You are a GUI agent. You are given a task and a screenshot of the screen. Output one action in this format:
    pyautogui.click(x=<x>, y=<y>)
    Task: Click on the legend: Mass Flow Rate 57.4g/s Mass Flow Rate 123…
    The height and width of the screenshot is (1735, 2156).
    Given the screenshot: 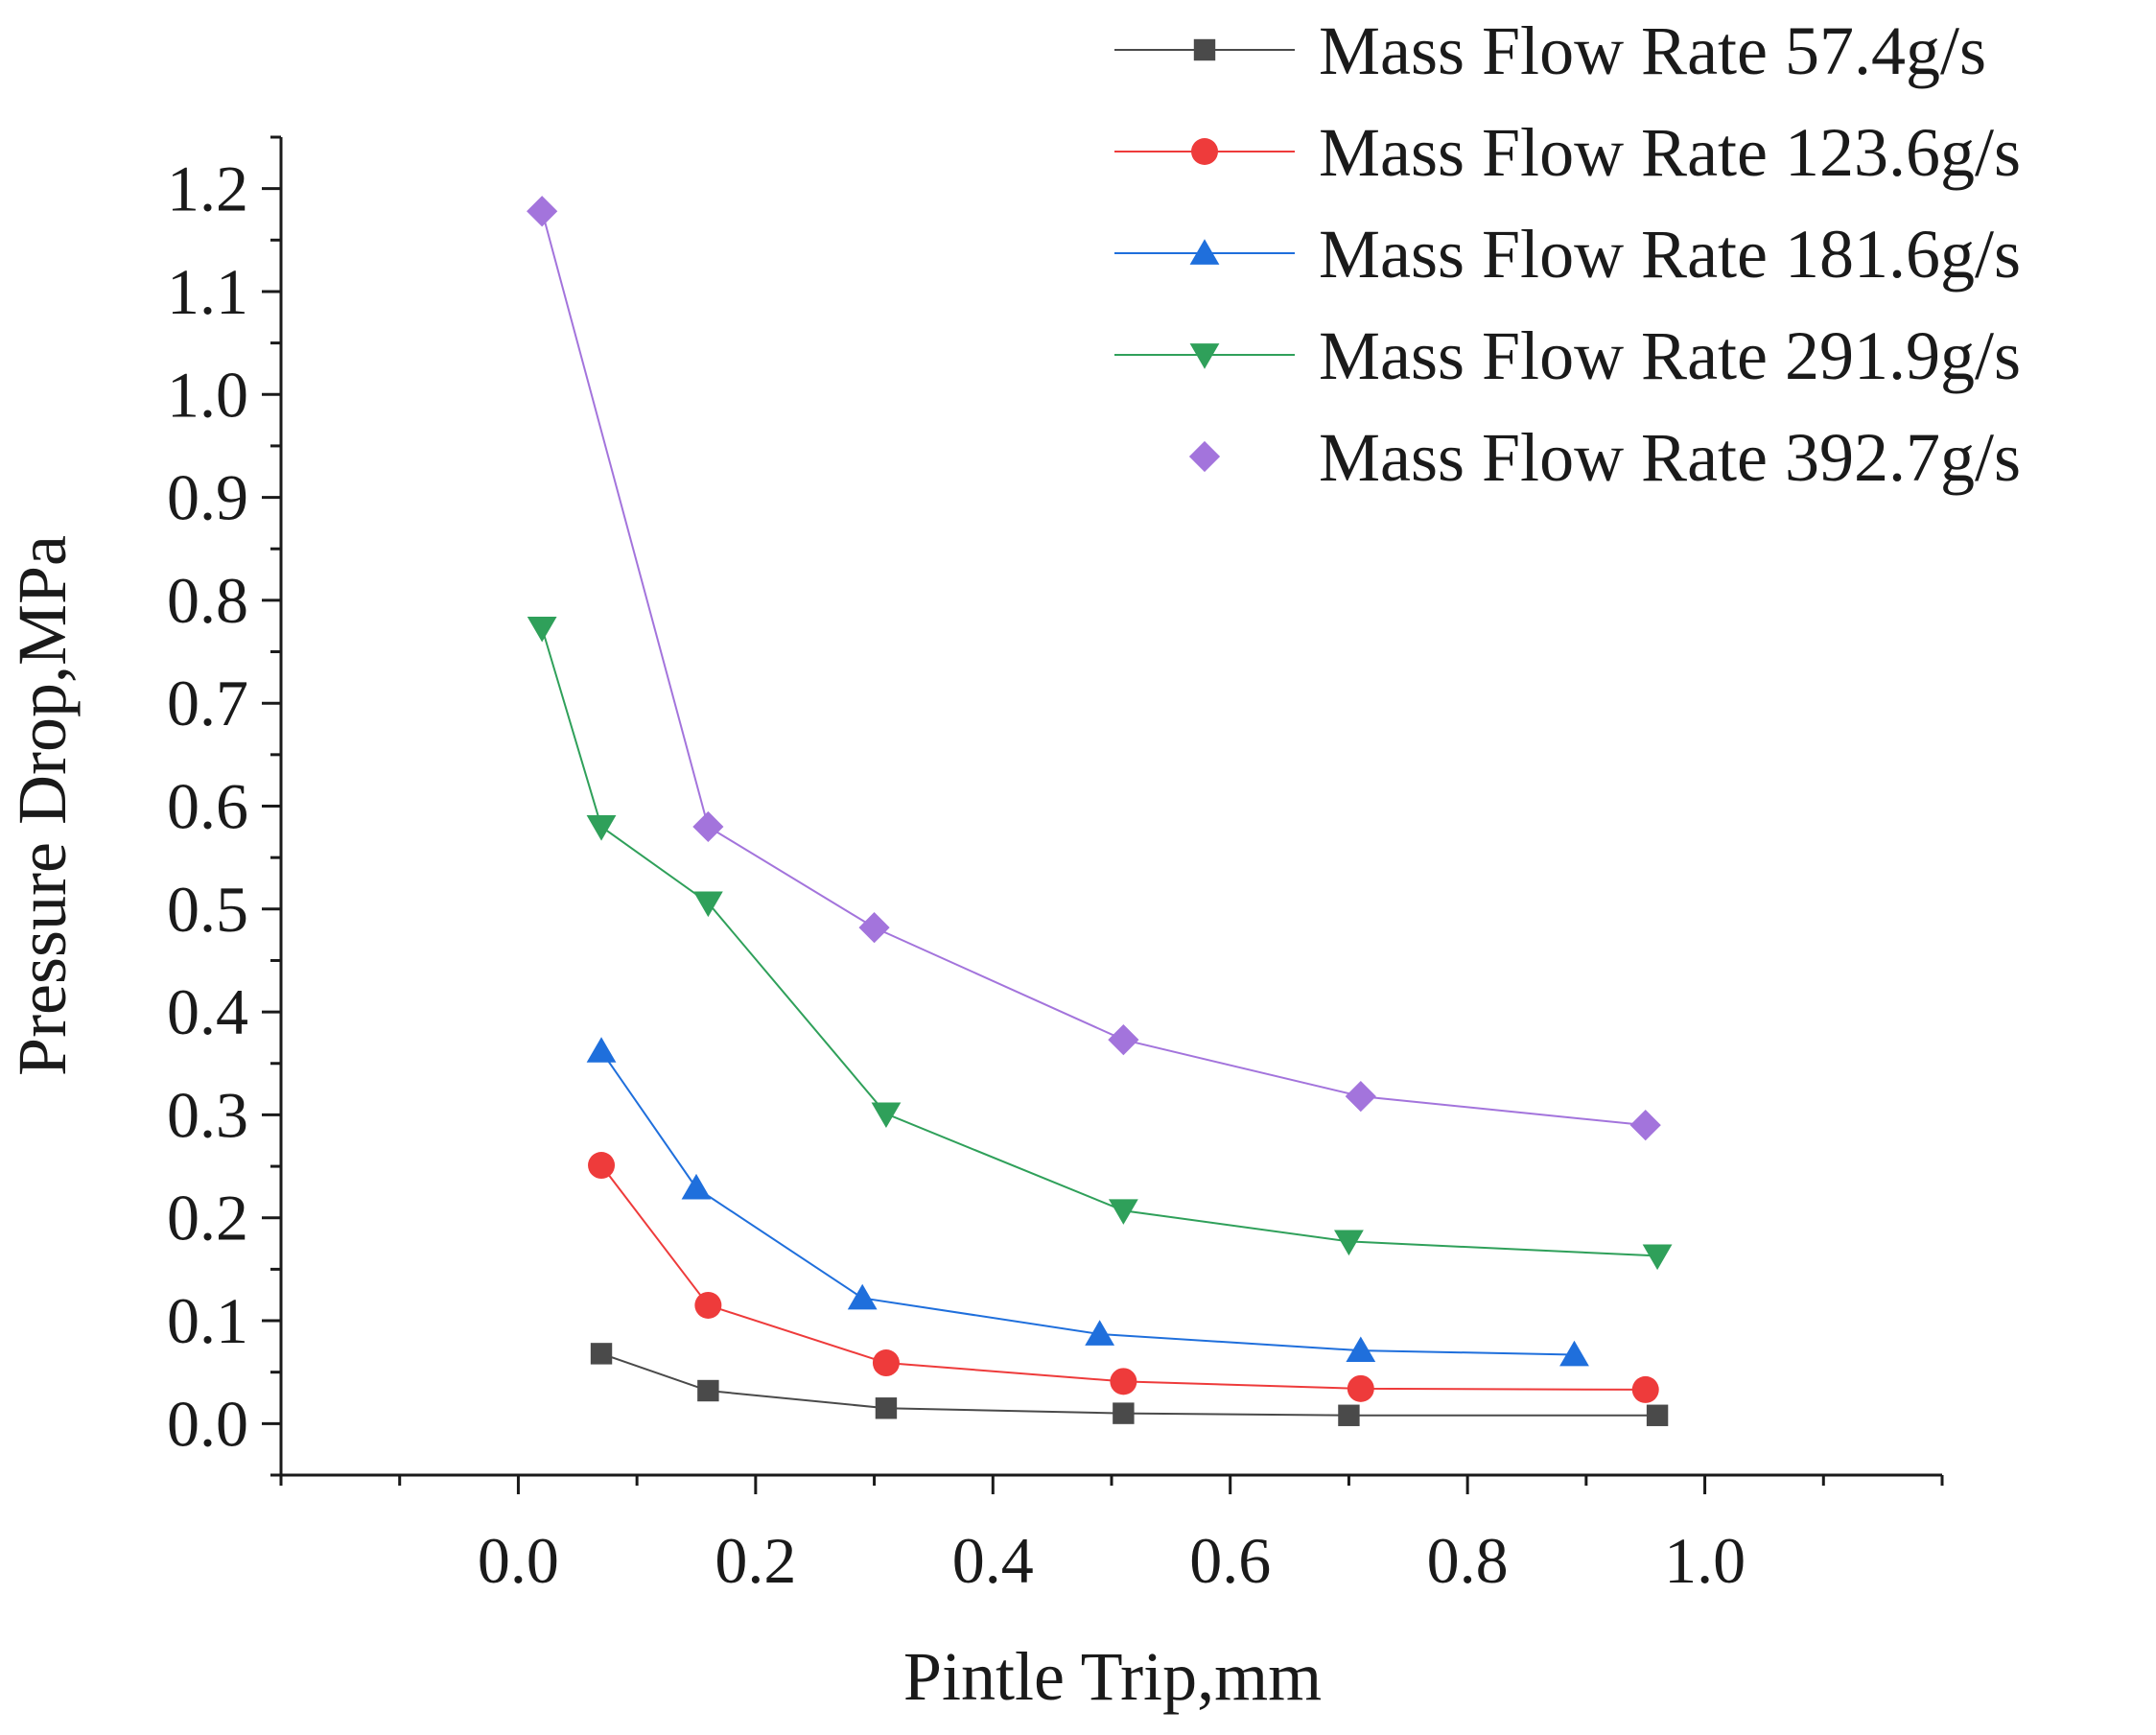 What is the action you would take?
    pyautogui.click(x=1567, y=254)
    